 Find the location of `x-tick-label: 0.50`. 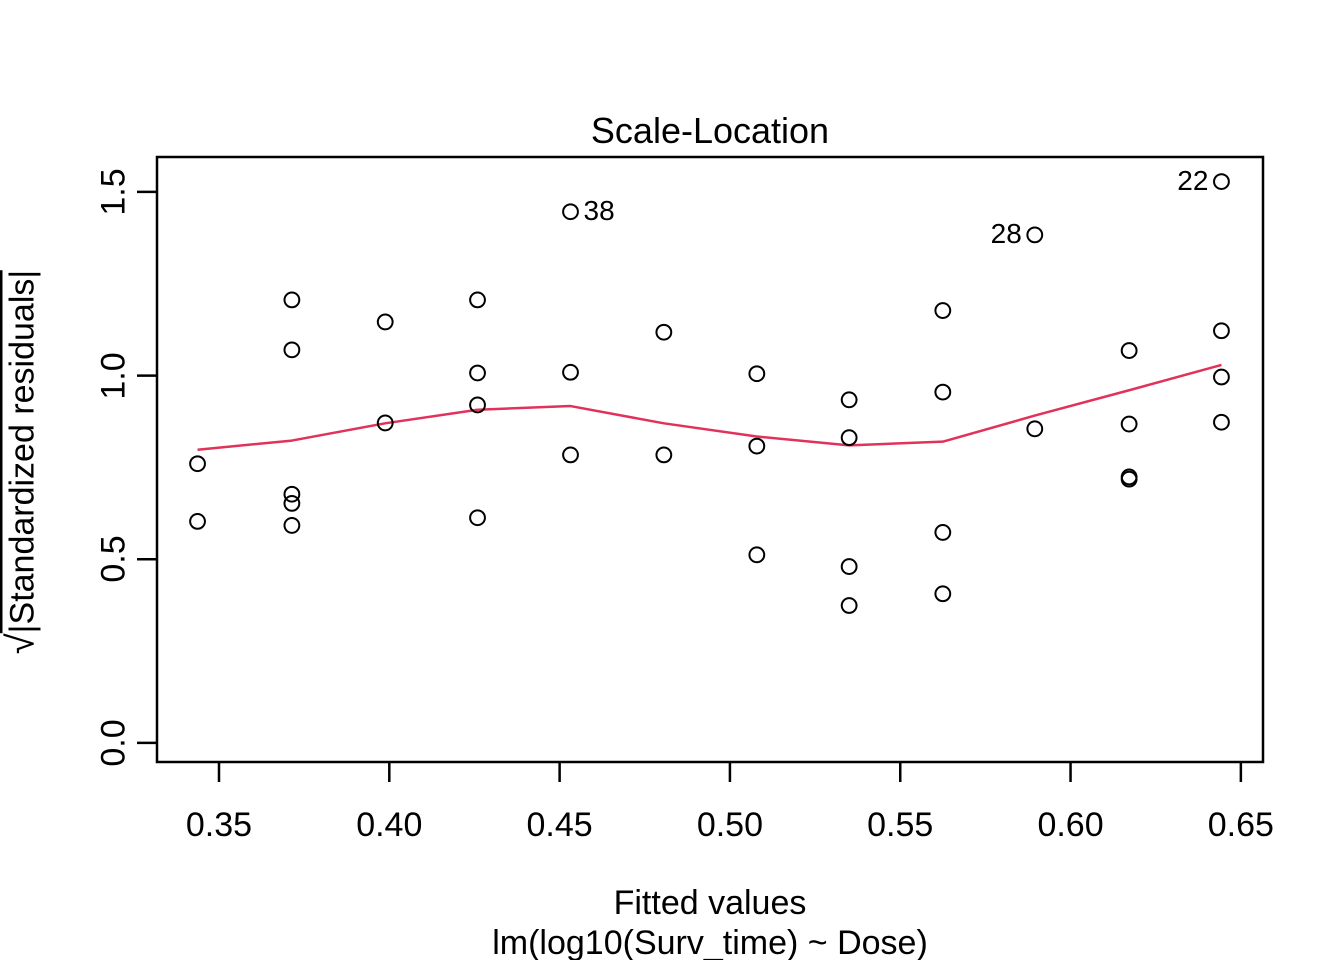

x-tick-label: 0.50 is located at coordinates (730, 825).